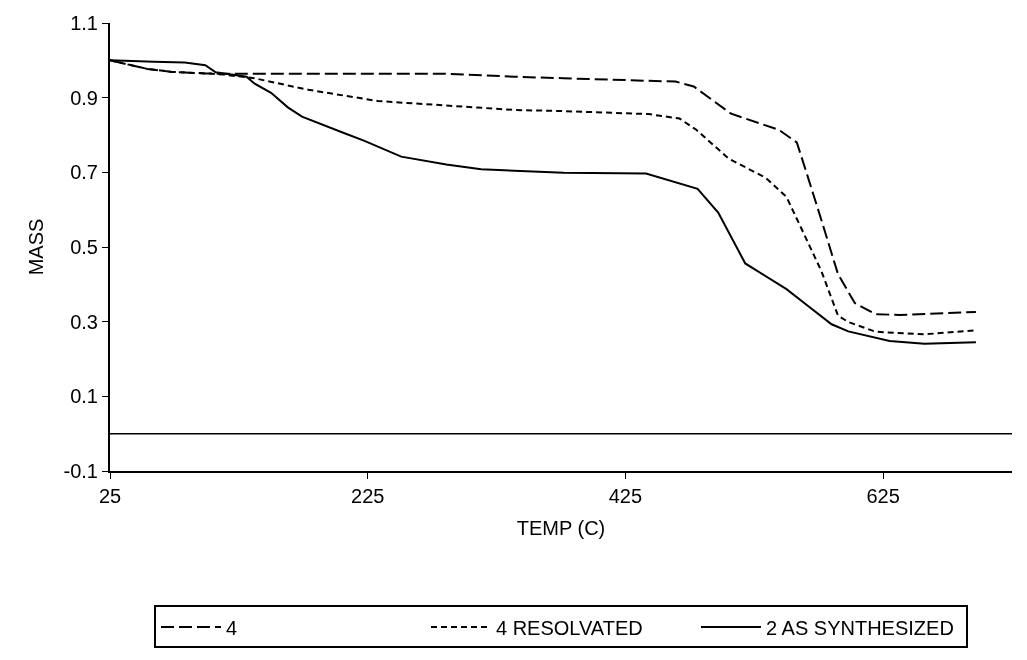 The width and height of the screenshot is (1027, 660). I want to click on x-axis-title: TEMP (C), so click(561, 528).